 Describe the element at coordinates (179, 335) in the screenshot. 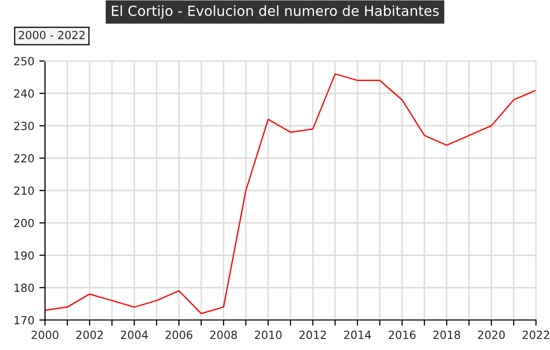

I see `x-tick-label: 2006` at that location.